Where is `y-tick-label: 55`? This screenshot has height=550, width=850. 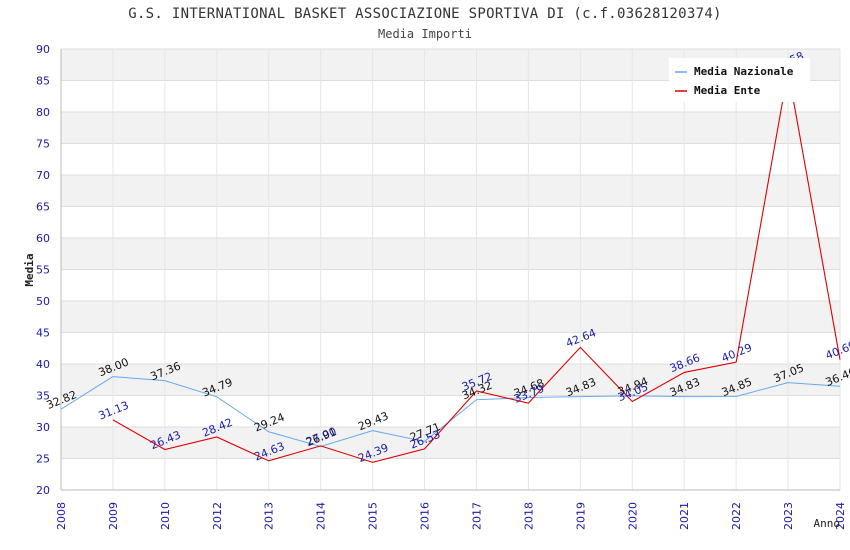
y-tick-label: 55 is located at coordinates (43, 270).